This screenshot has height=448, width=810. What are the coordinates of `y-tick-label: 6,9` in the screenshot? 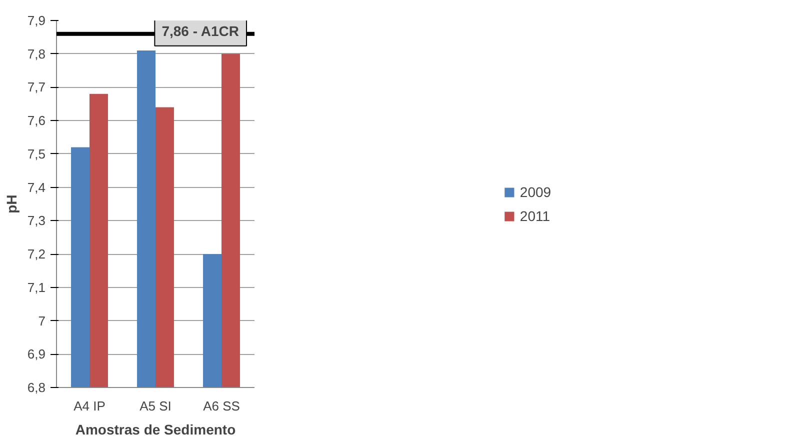 It's located at (36, 354).